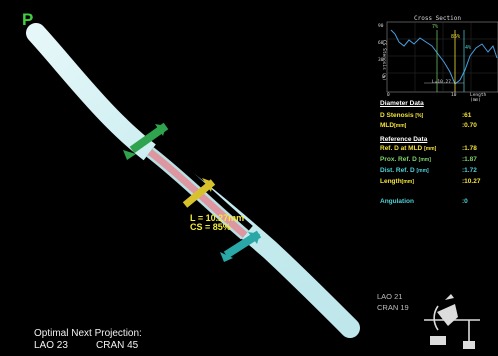 The image size is (498, 356). Describe the element at coordinates (404, 139) in the screenshot. I see `reference-data-title: Reference Data` at that location.